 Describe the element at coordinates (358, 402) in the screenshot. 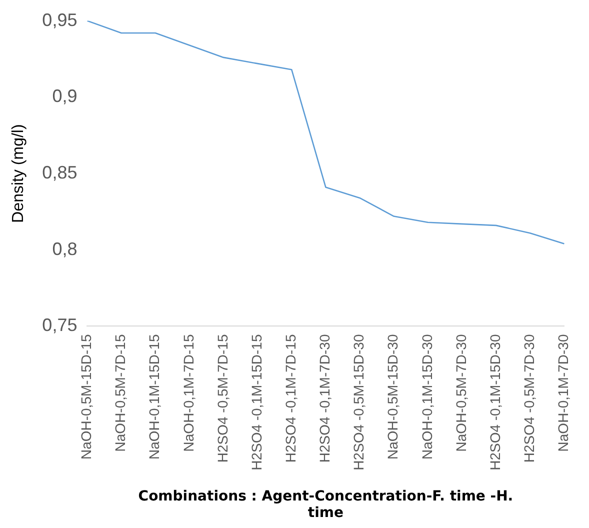

I see `x-tick-label: H2SO4 -0,5M-15D-30` at that location.